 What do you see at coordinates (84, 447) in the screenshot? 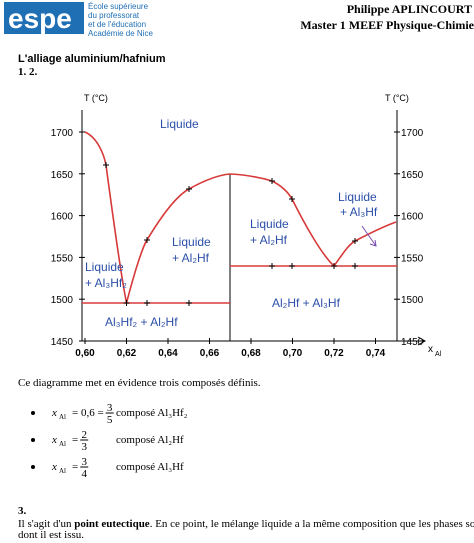
I see `denominator: 3` at bounding box center [84, 447].